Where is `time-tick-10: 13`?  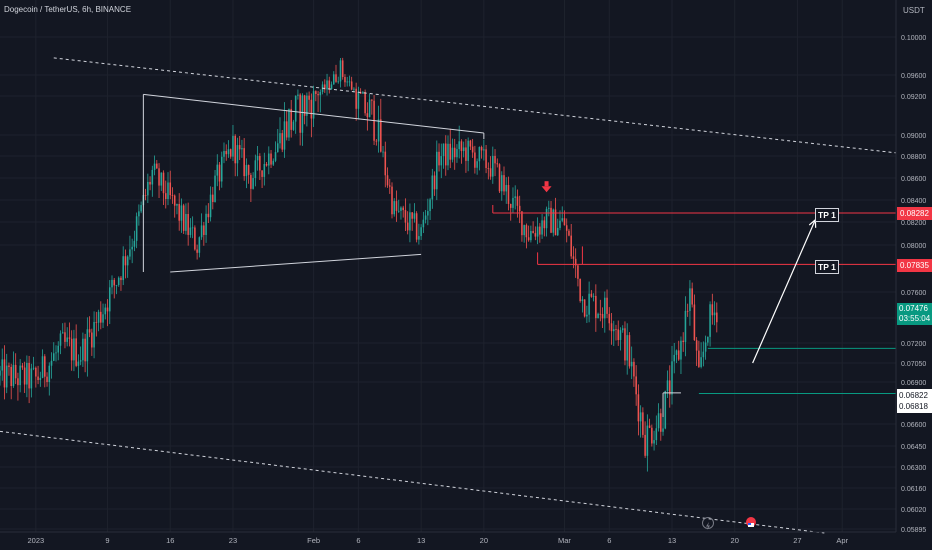
time-tick-10: 13 is located at coordinates (672, 540).